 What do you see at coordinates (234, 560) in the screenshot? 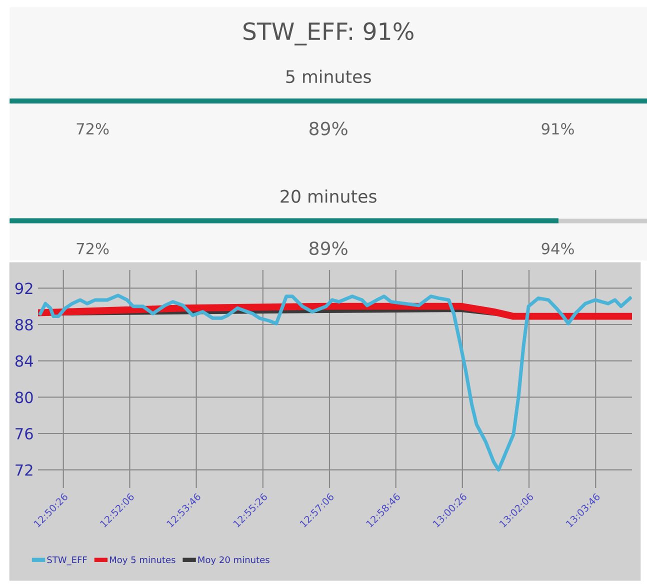
I see `legend-label: Moy 20 minutes` at bounding box center [234, 560].